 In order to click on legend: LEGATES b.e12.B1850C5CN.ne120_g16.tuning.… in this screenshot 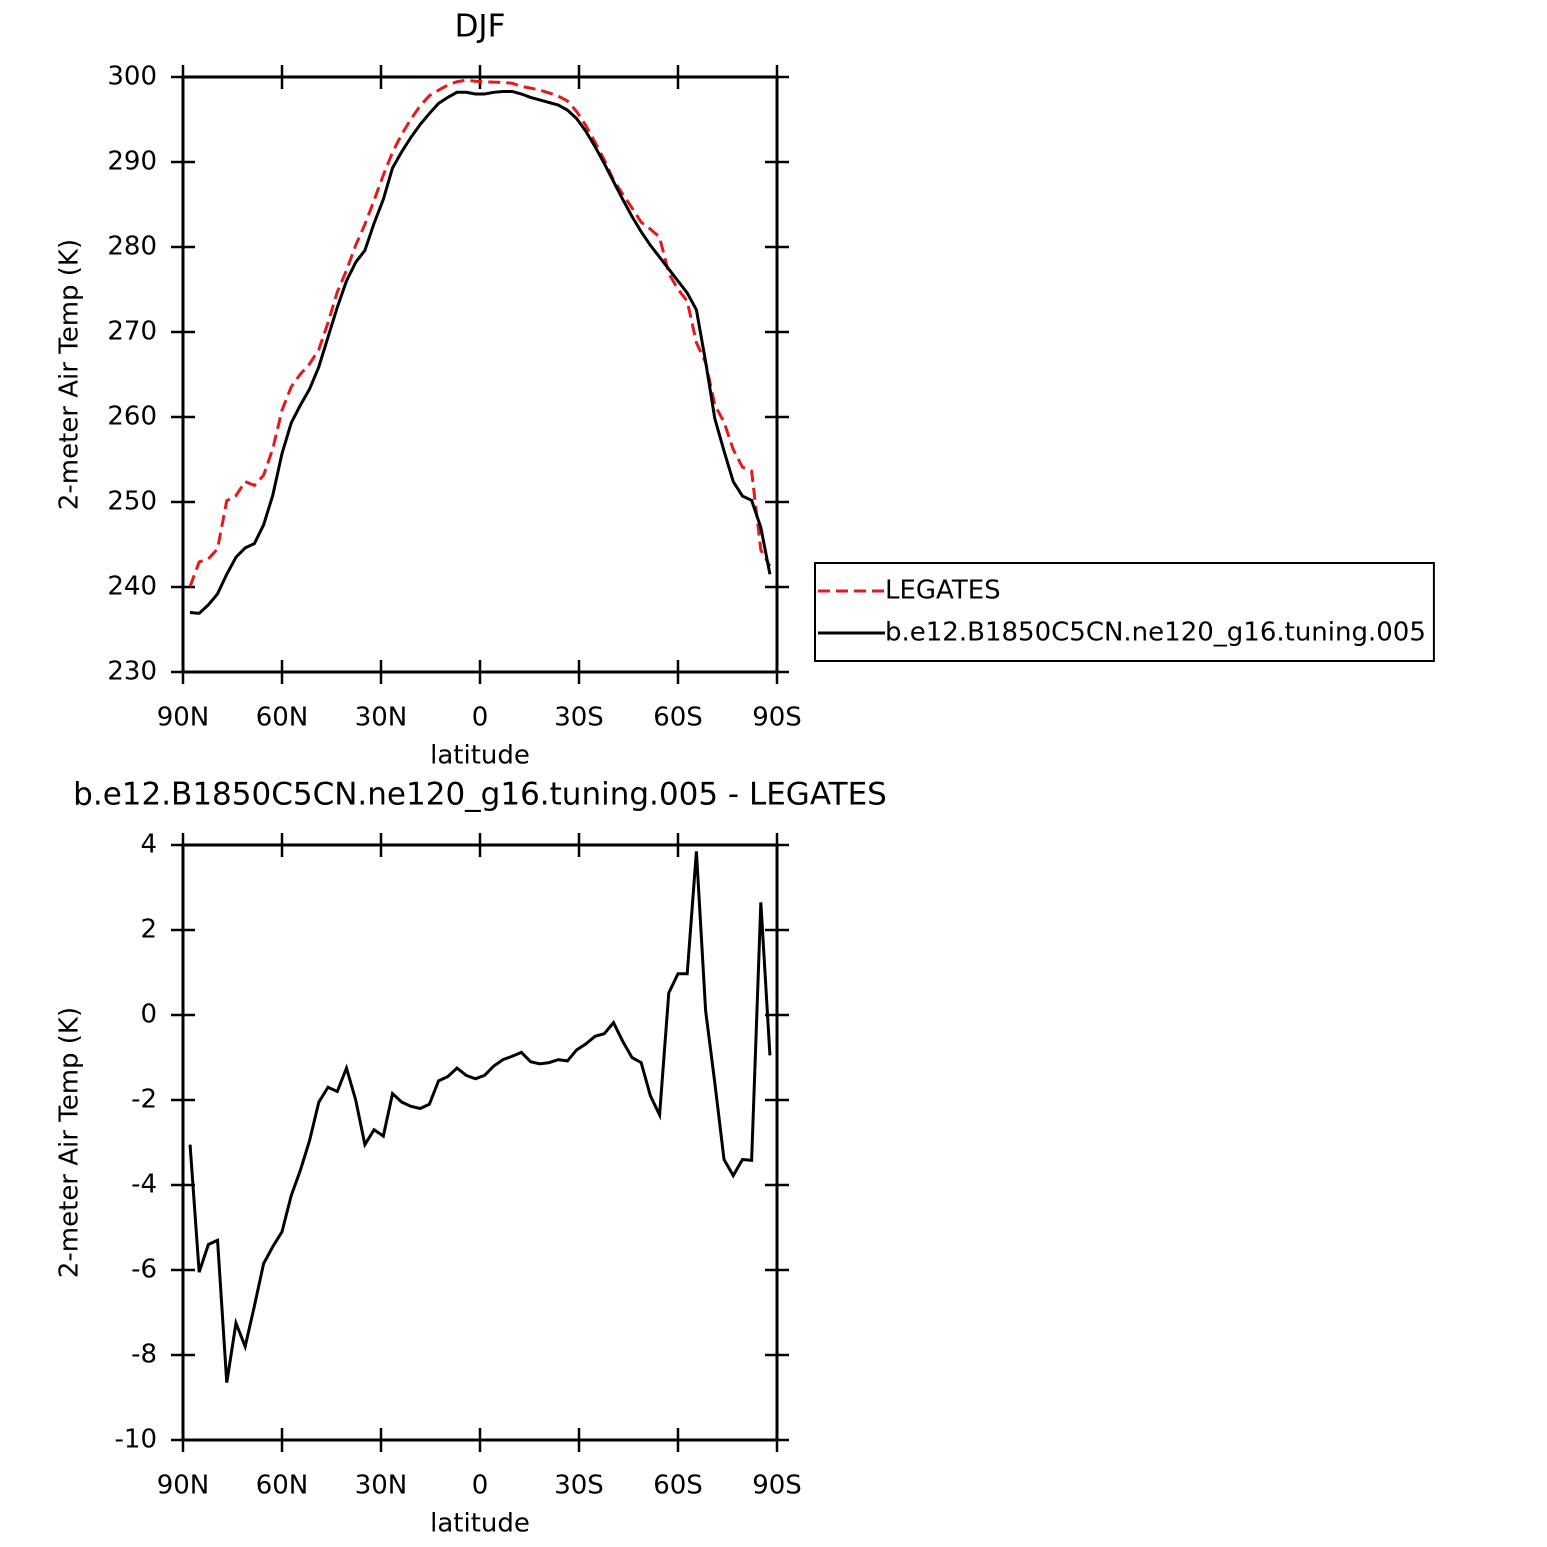, I will do `click(1124, 612)`.